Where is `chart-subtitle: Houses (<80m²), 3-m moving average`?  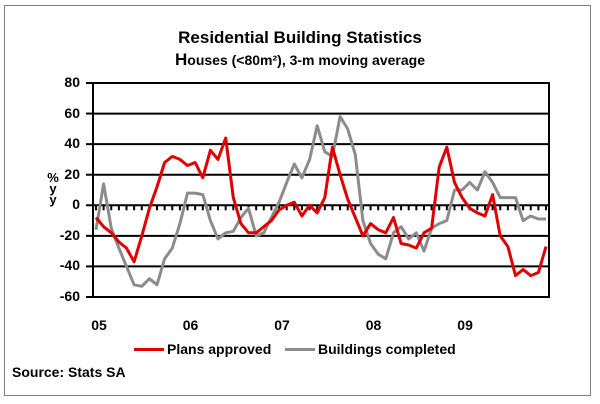 chart-subtitle: Houses (<80m²), 3-m moving average is located at coordinates (300, 60).